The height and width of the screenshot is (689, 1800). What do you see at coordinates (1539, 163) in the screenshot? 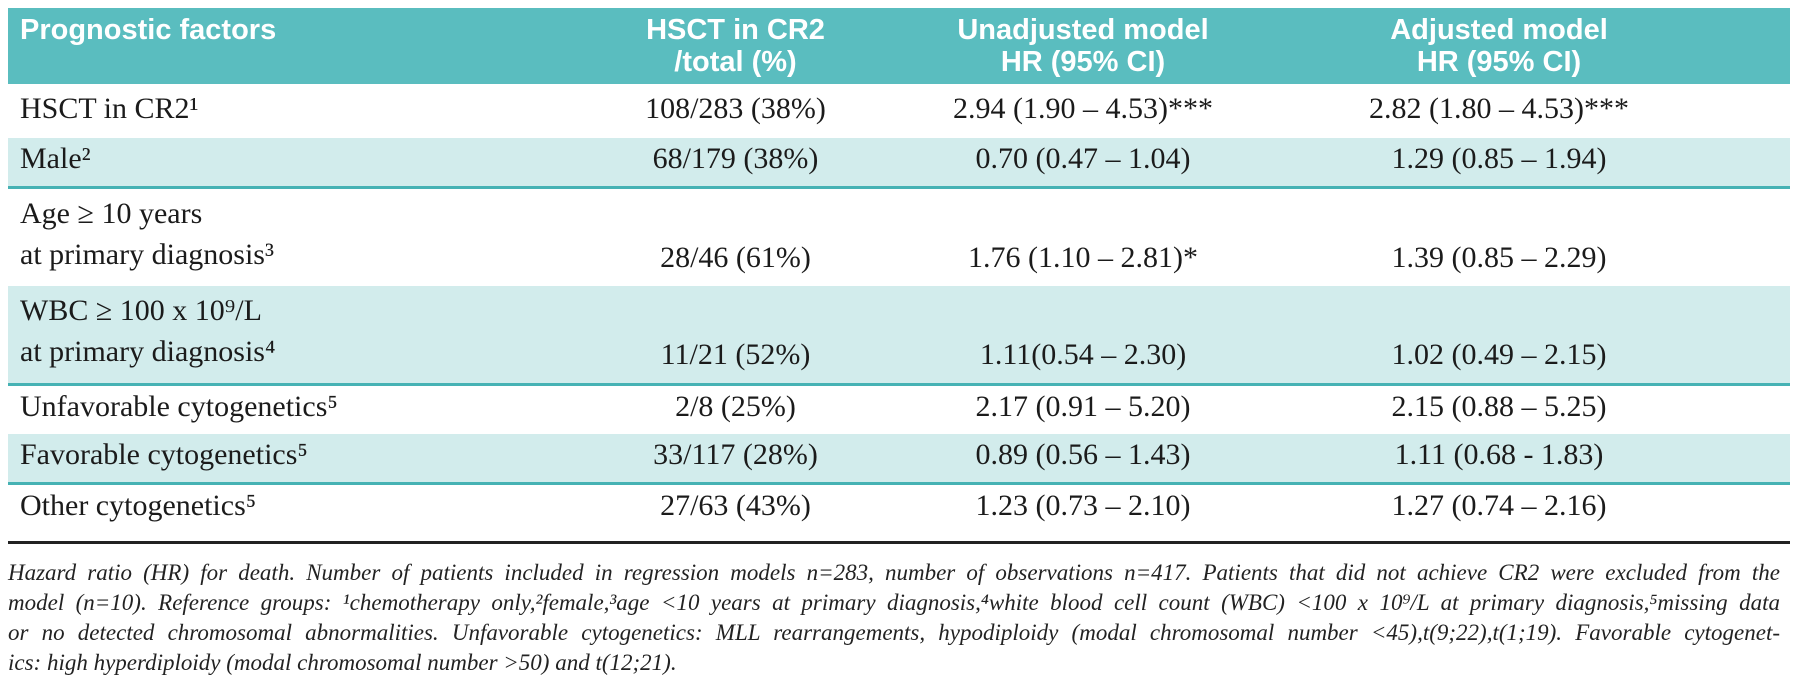
I see `adjusted-hr-cell: 1.29 (0.85 – 1.94)` at bounding box center [1539, 163].